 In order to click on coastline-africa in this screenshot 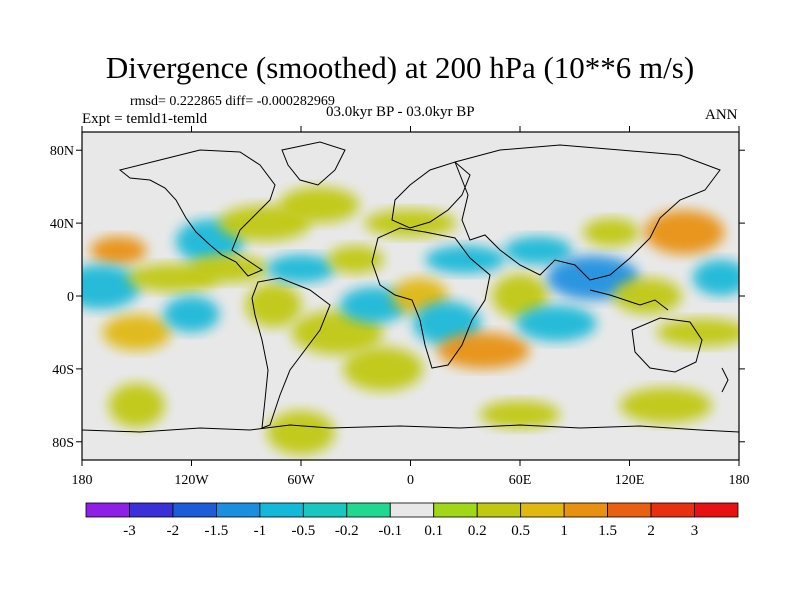, I will do `click(431, 298)`.